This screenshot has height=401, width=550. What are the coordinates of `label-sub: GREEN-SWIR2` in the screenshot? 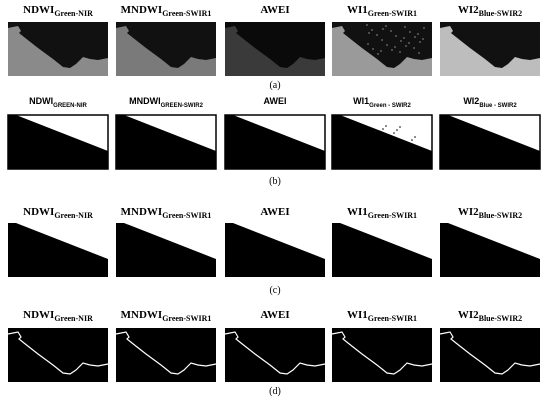 It's located at (182, 106).